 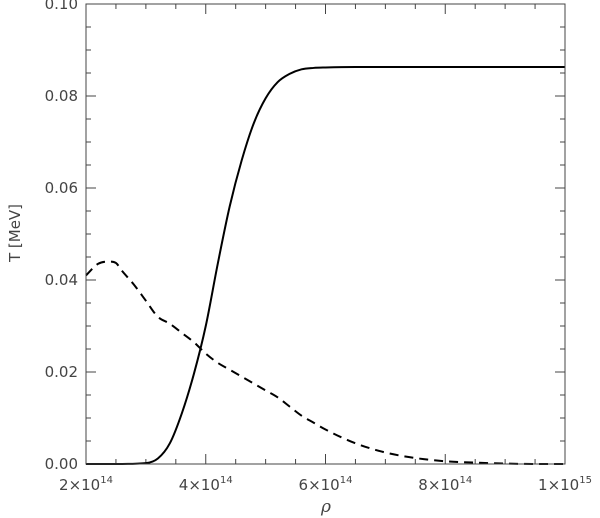 I want to click on x-tick-labels: 2×10¹⁴ 4×10¹⁴ 6×10¹⁴ 8×10¹⁴ 1×10¹⁵, so click(x=325, y=484).